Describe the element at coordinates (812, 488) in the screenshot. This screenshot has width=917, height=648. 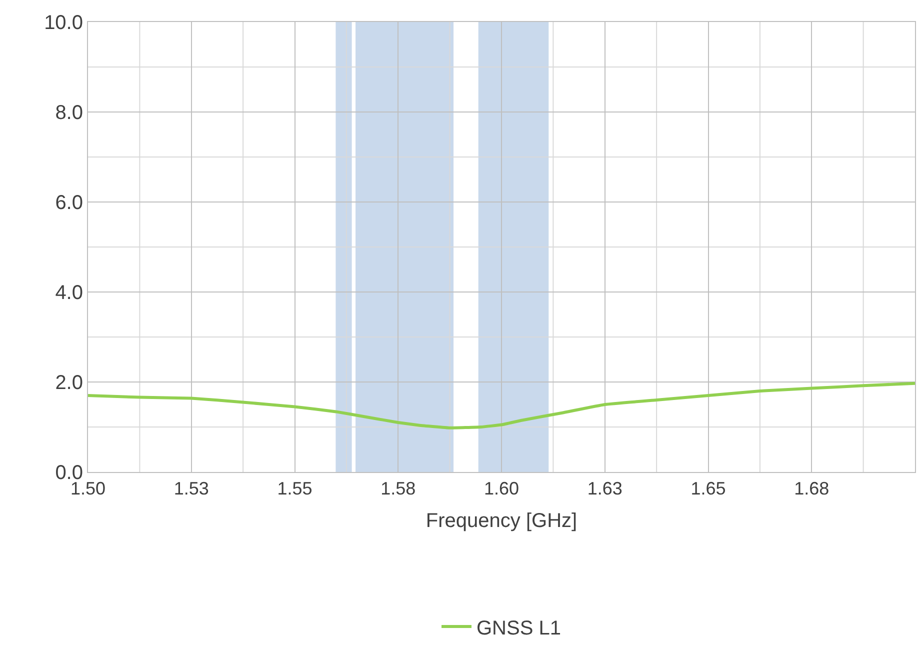
I see `x-tick-label: 1.68` at that location.